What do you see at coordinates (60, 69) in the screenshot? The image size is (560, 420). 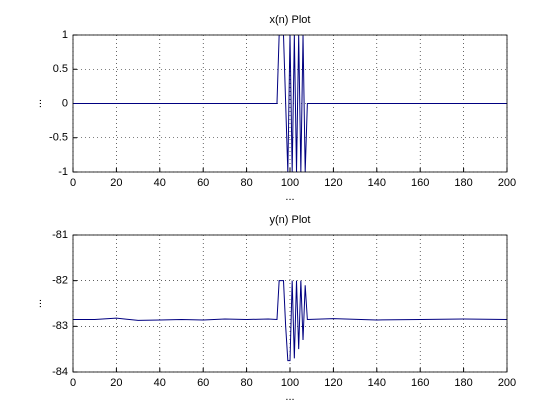 I see `y-tick-label: 0.5` at bounding box center [60, 69].